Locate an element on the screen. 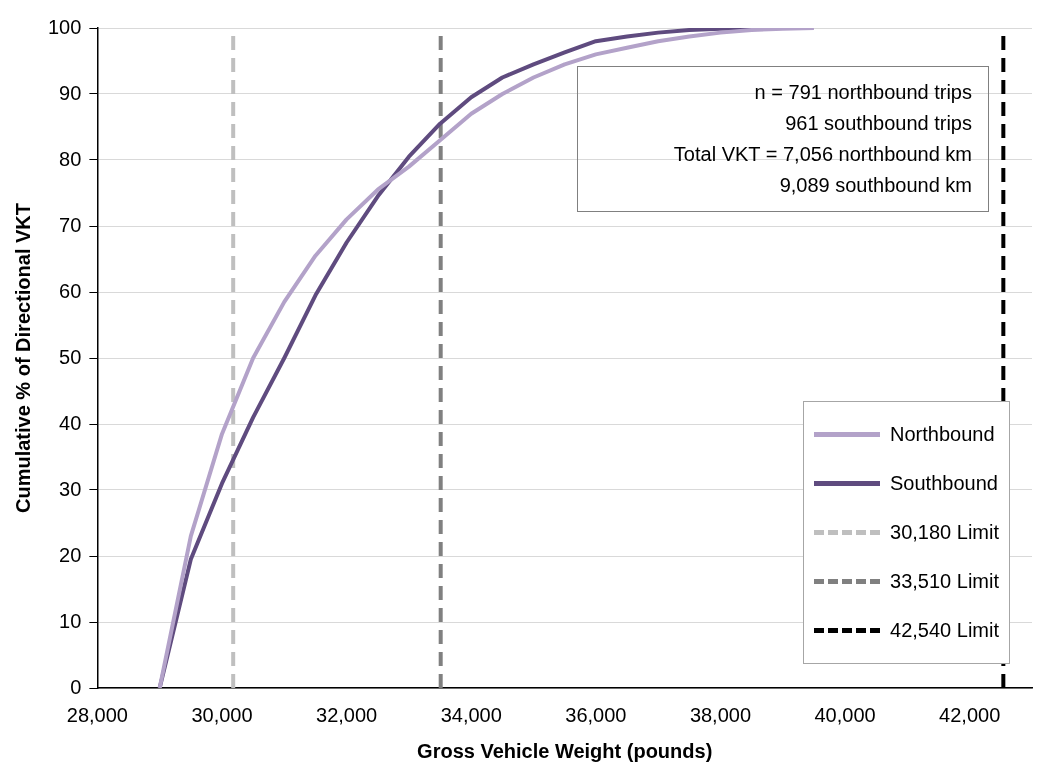 The height and width of the screenshot is (776, 1052). y-tick-label: 20 is located at coordinates (70, 554).